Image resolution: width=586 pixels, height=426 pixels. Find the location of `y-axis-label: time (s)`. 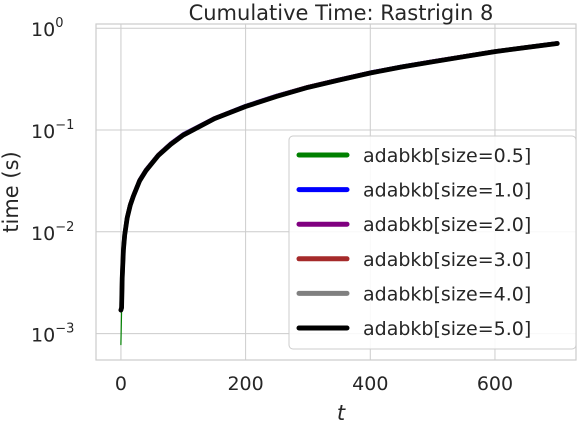

y-axis-label: time (s) is located at coordinates (11, 191).